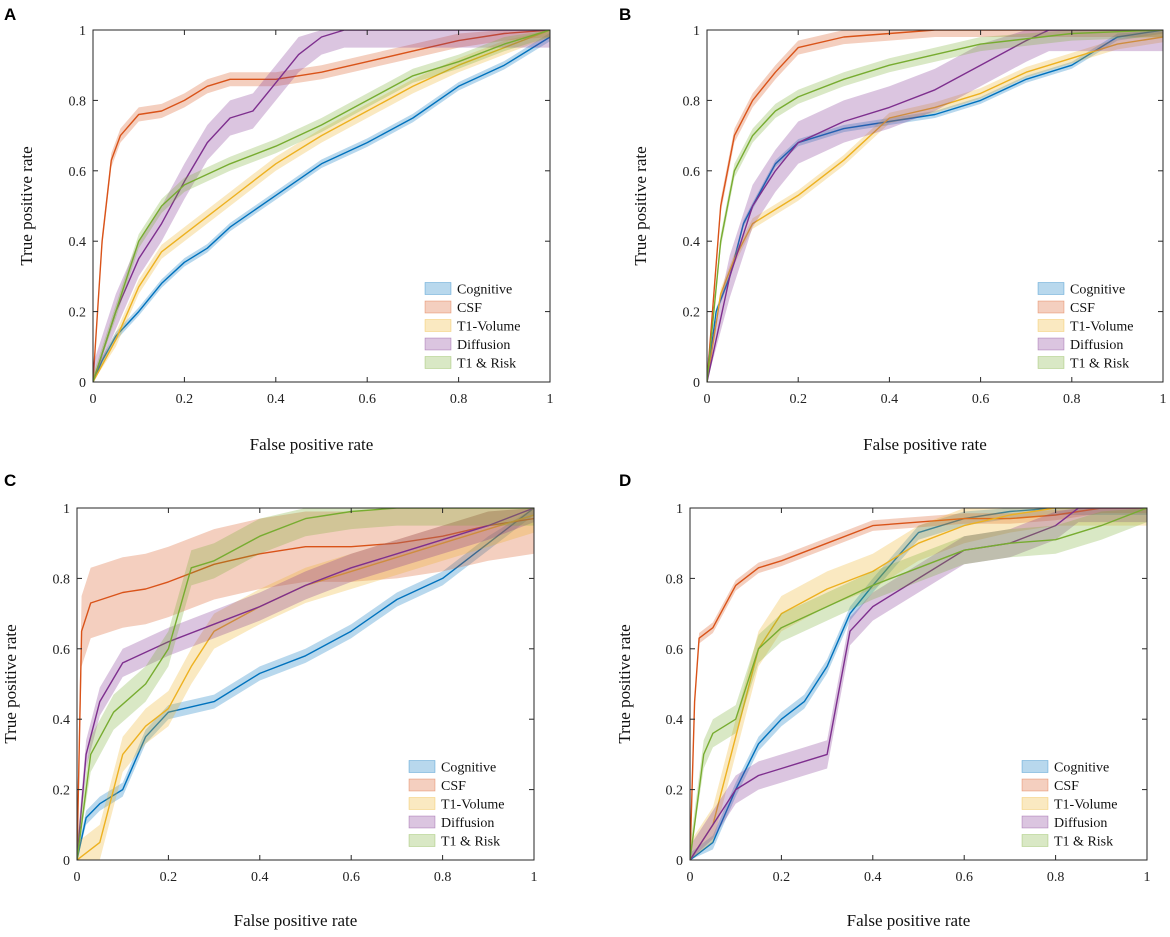 This screenshot has height=937, width=1170. What do you see at coordinates (453, 786) in the screenshot?
I see `panel-c-legend-label-csf: CSF` at bounding box center [453, 786].